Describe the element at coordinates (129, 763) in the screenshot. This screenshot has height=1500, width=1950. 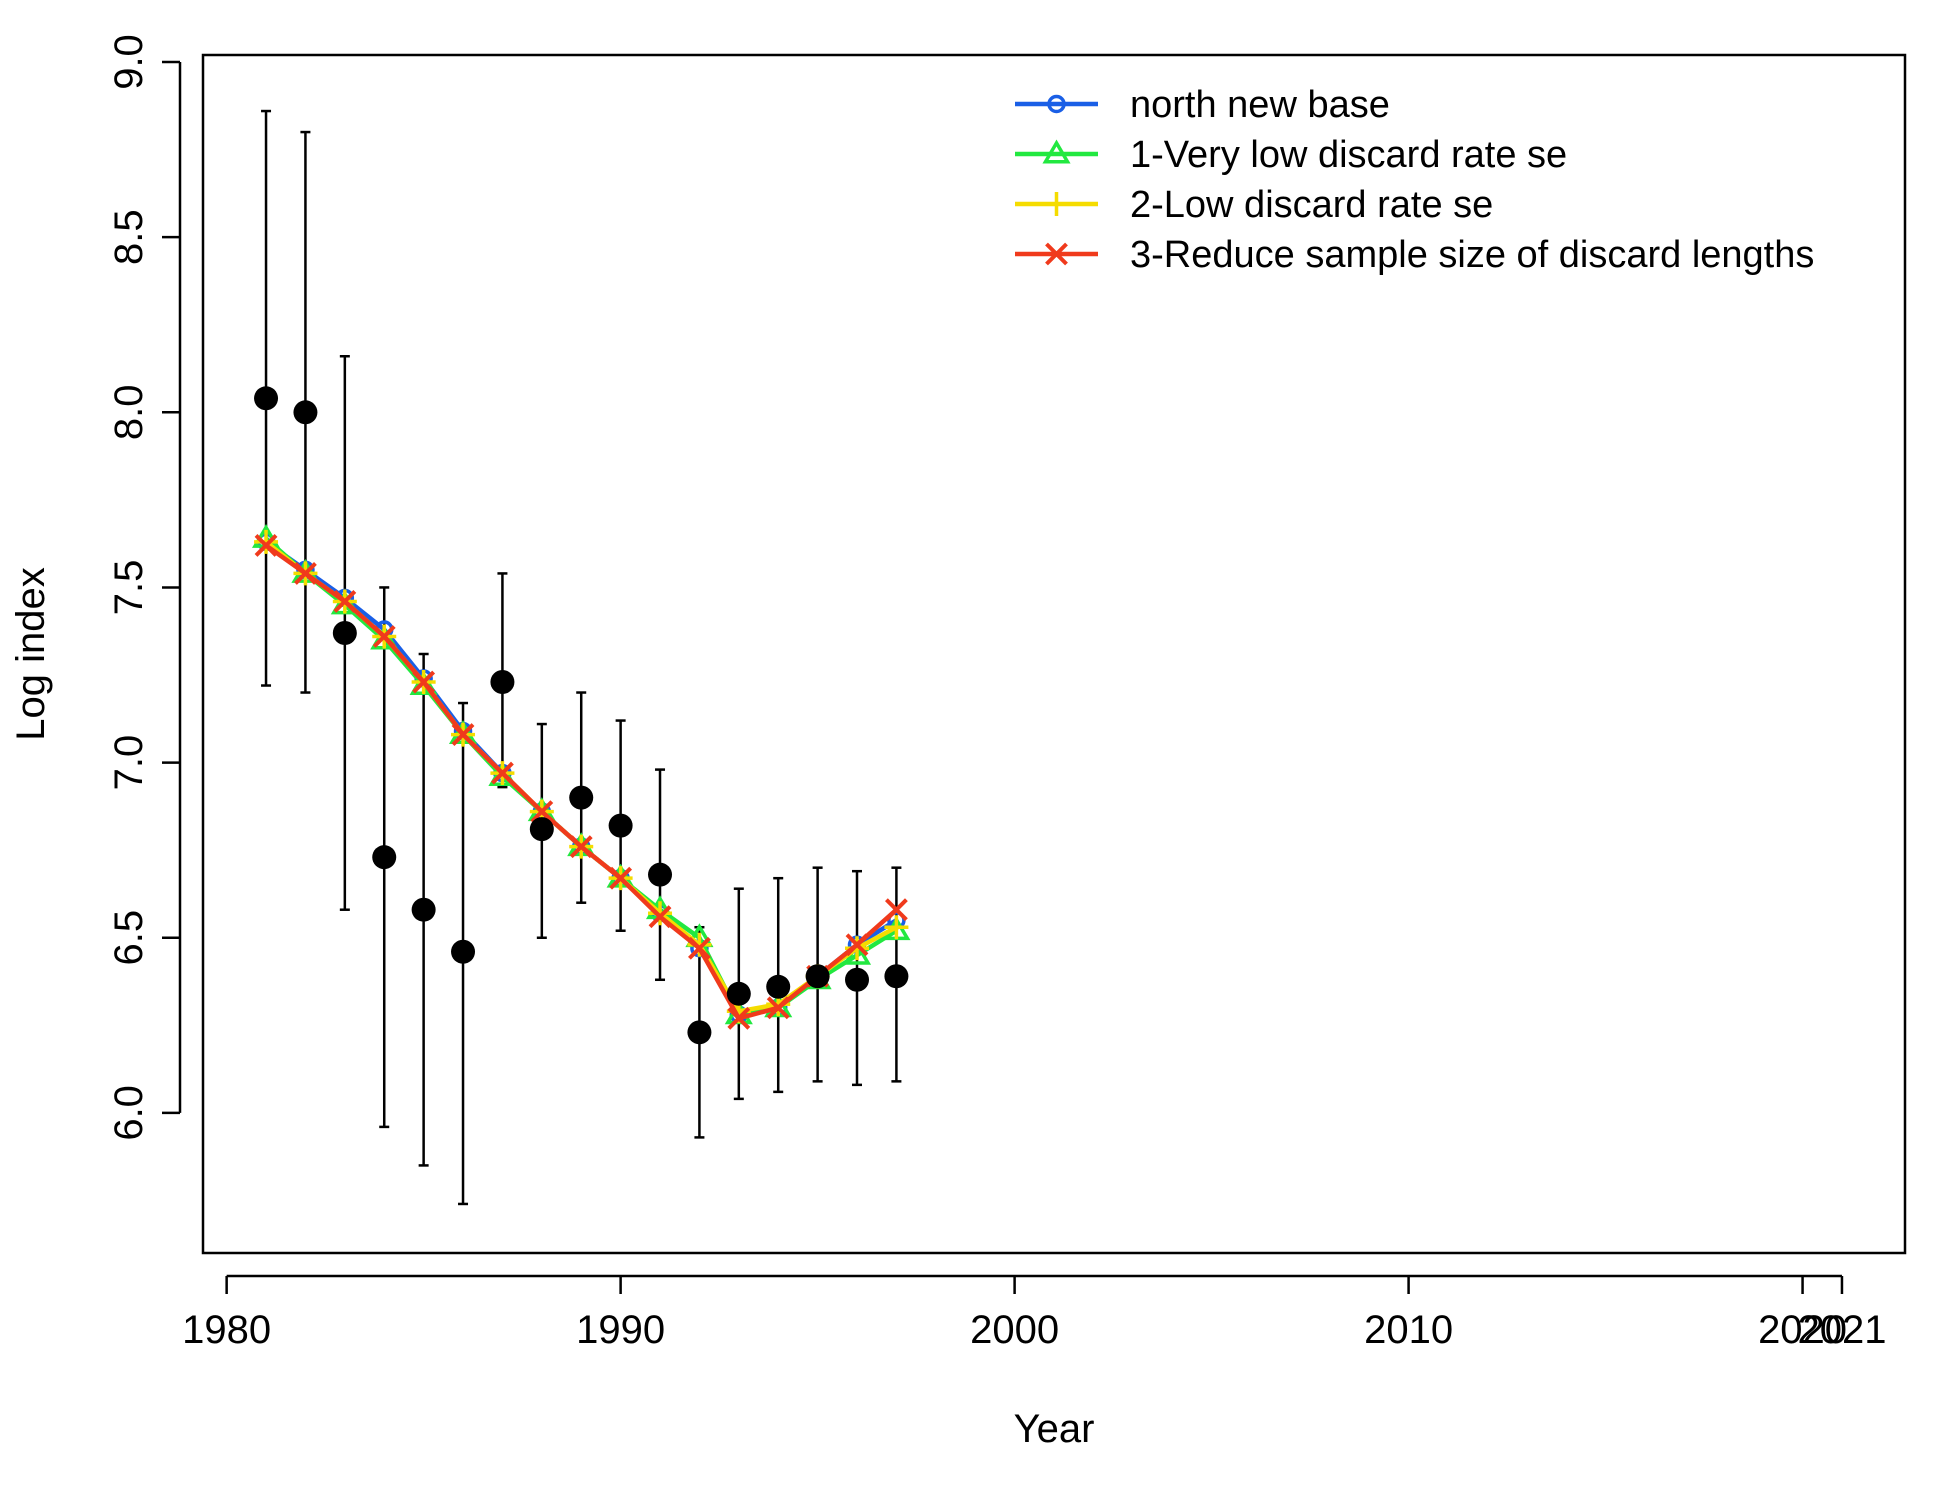
I see `y-tick-label: 7.0` at that location.